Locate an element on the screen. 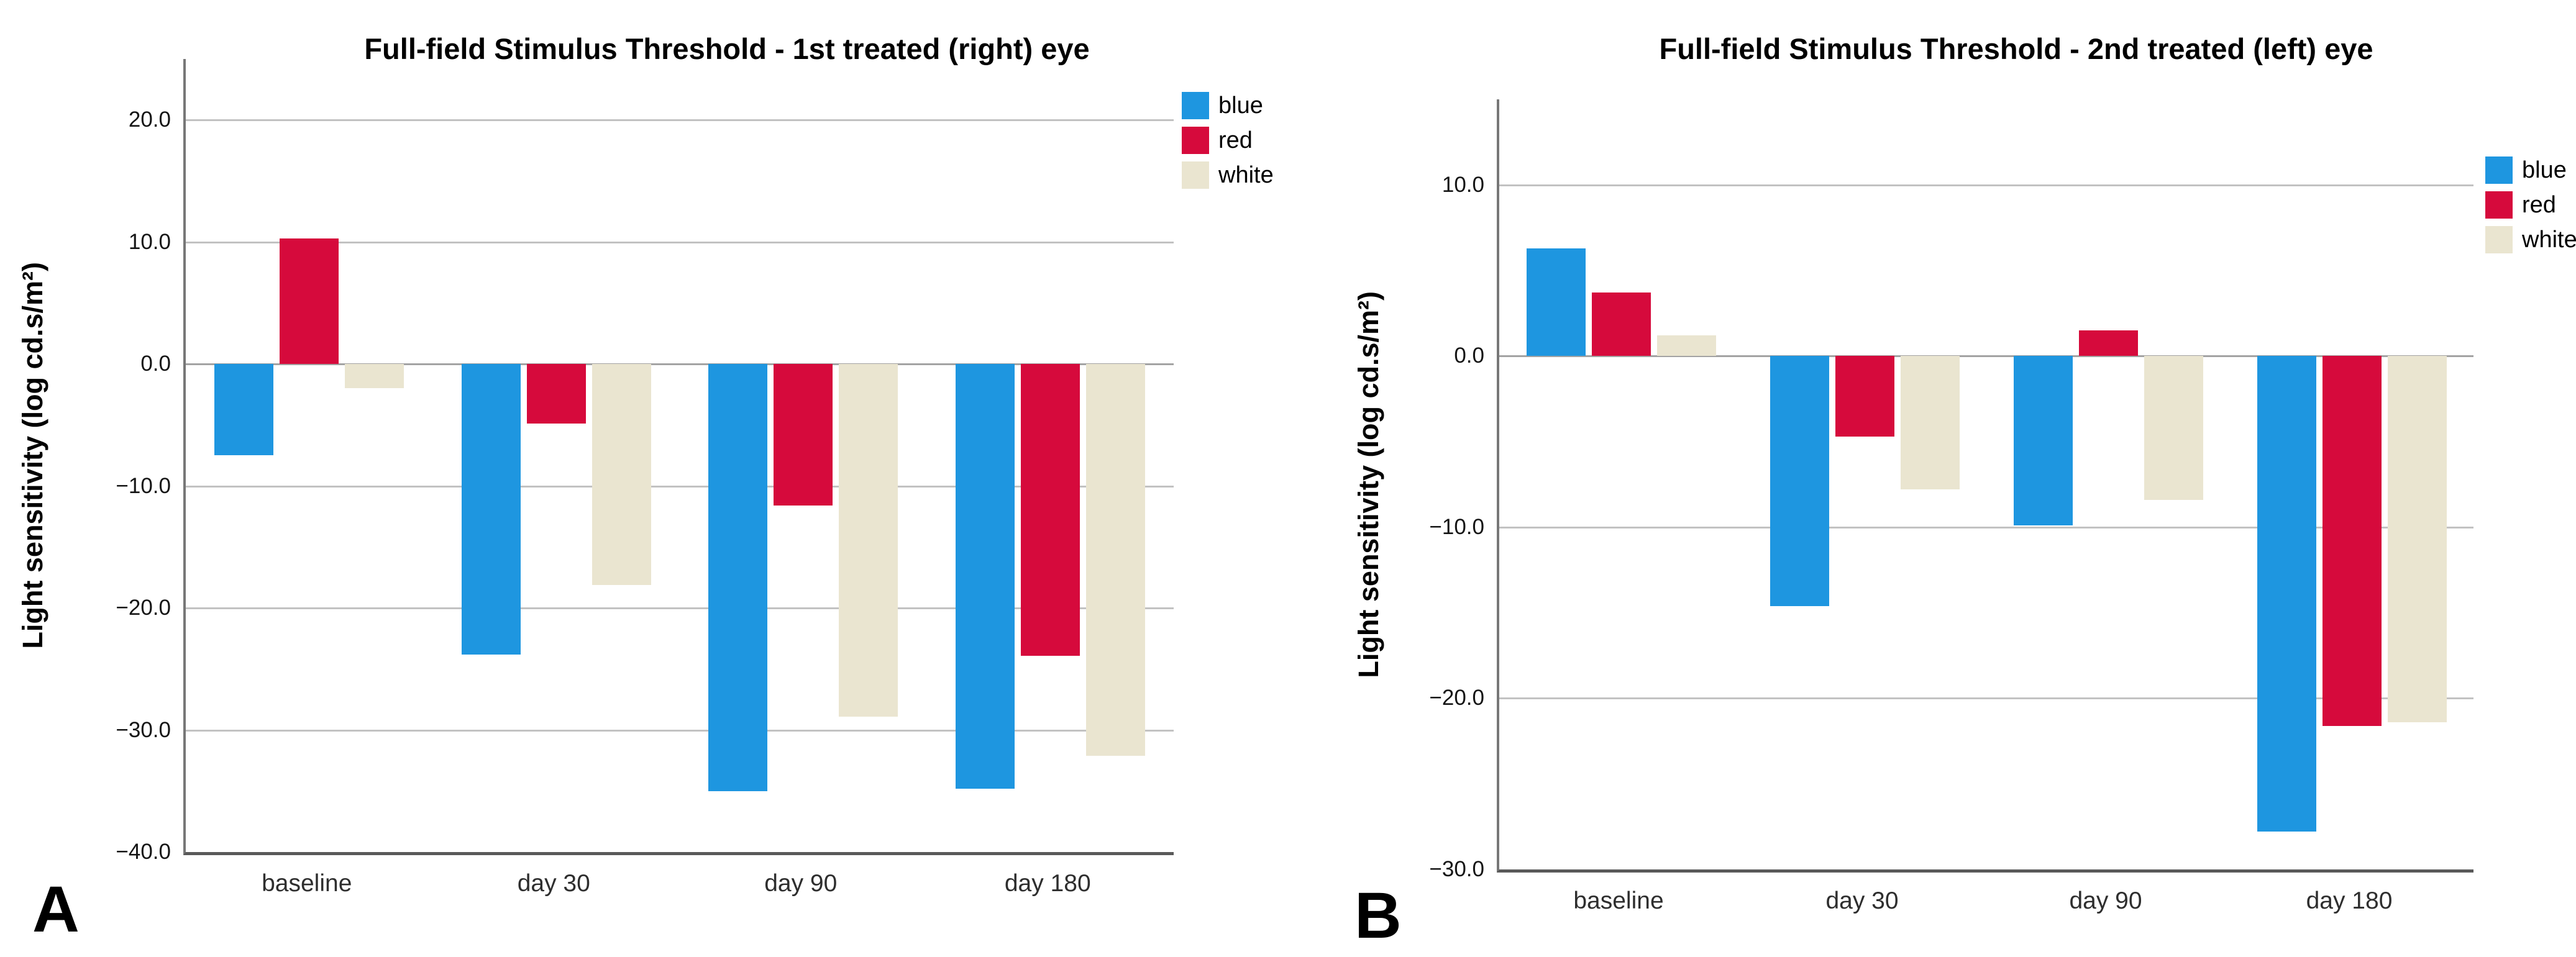  y-axis-title-b: Light sensitivity (log cd.s/m²) is located at coordinates (1368, 484).